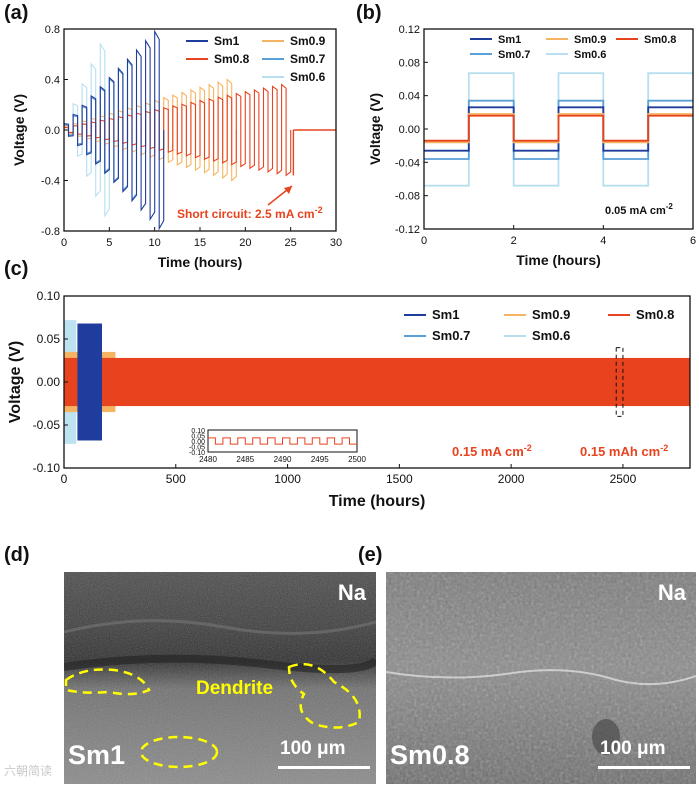 This screenshot has width=699, height=786. Describe the element at coordinates (430, 755) in the screenshot. I see `sem-e-sample-label: Sm0.8` at that location.